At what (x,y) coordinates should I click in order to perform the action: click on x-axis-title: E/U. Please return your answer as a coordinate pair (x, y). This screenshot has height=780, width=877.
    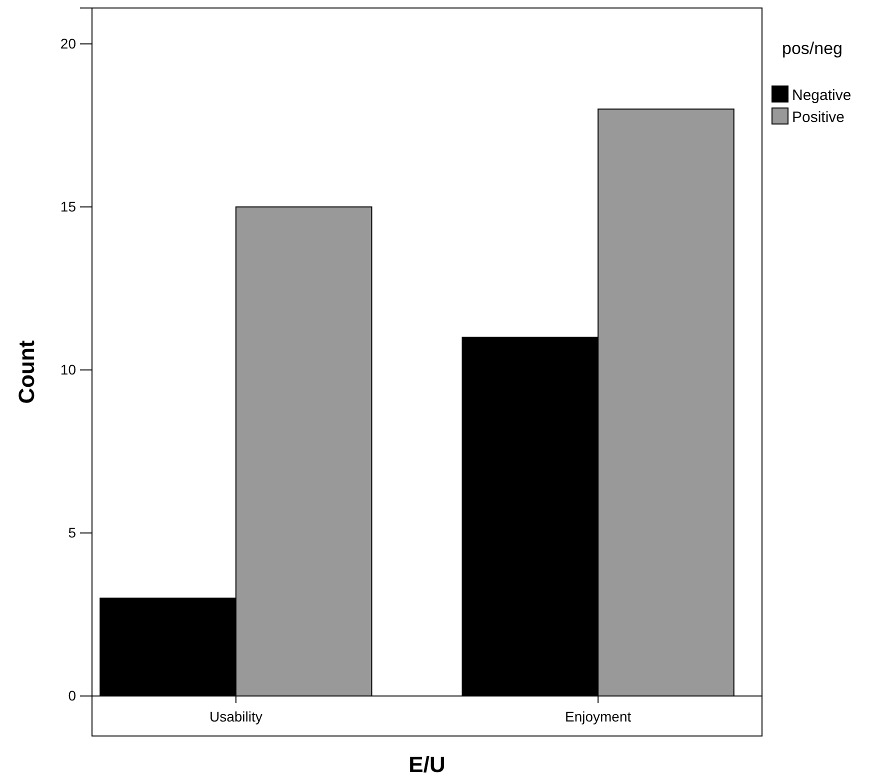
    Looking at the image, I should click on (427, 764).